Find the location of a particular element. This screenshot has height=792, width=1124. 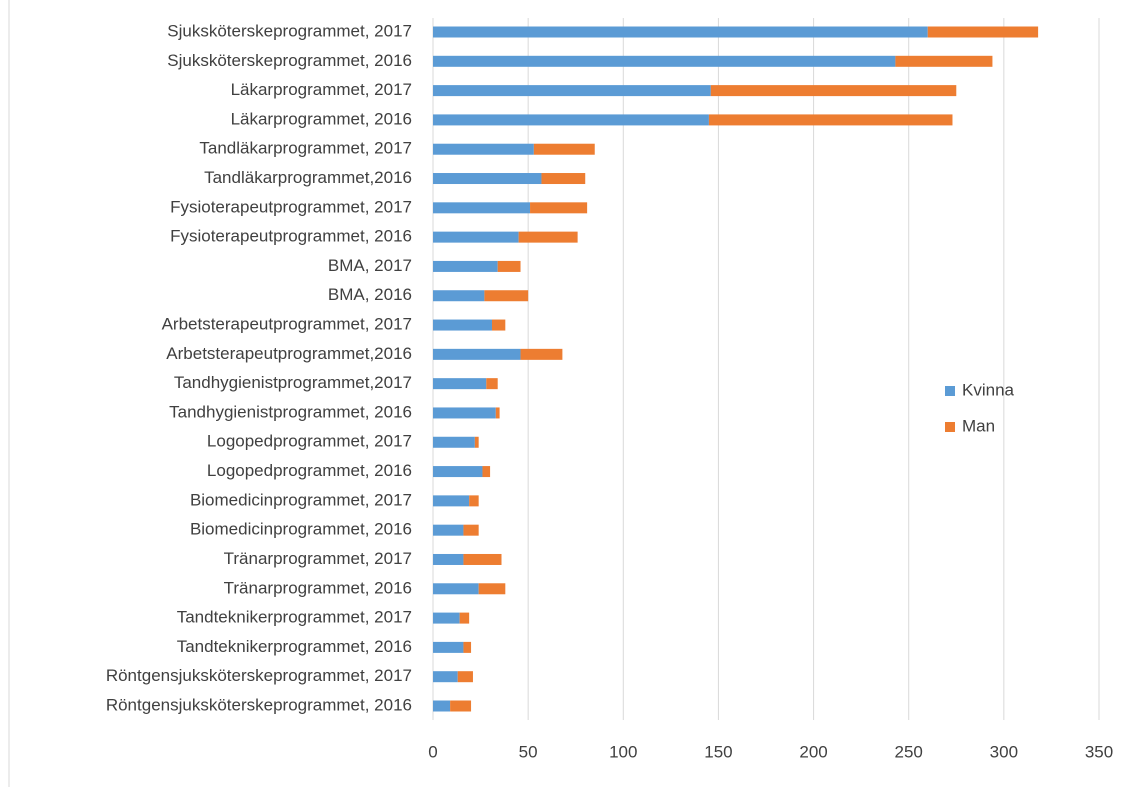

y-tick-label: Sjuksköterskeprogrammet, 2017 is located at coordinates (289, 30).